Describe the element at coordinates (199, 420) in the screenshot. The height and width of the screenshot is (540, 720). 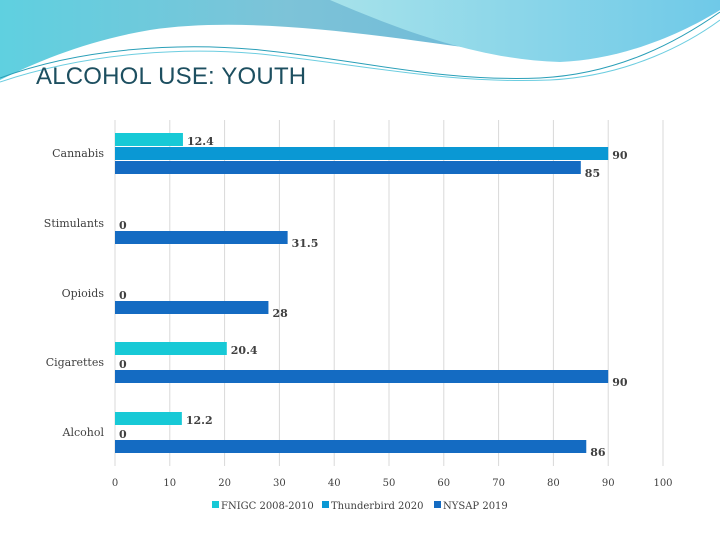
I see `data-label: 12.2` at that location.